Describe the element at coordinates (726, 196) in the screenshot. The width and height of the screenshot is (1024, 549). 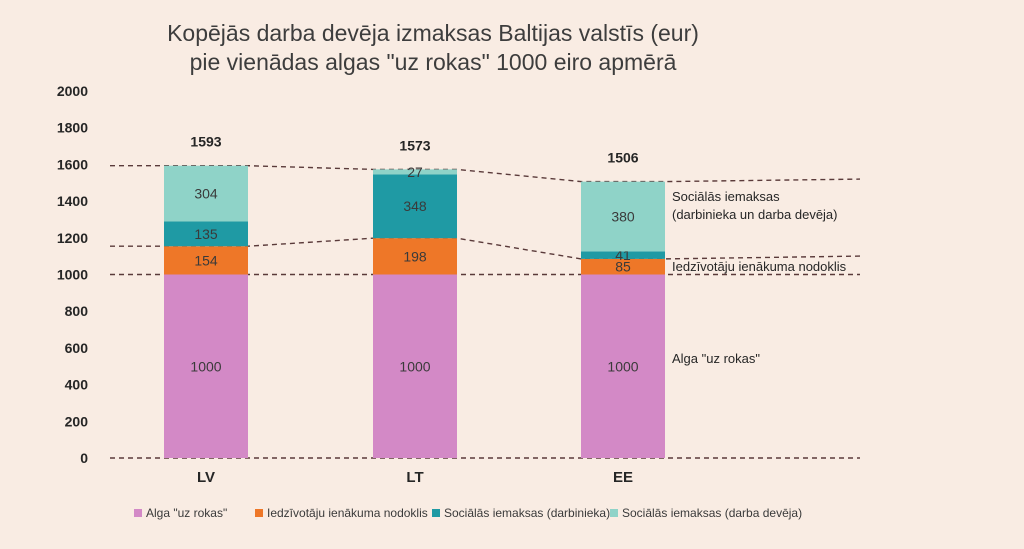
I see `annotation-label: Sociālās iemaksas` at that location.